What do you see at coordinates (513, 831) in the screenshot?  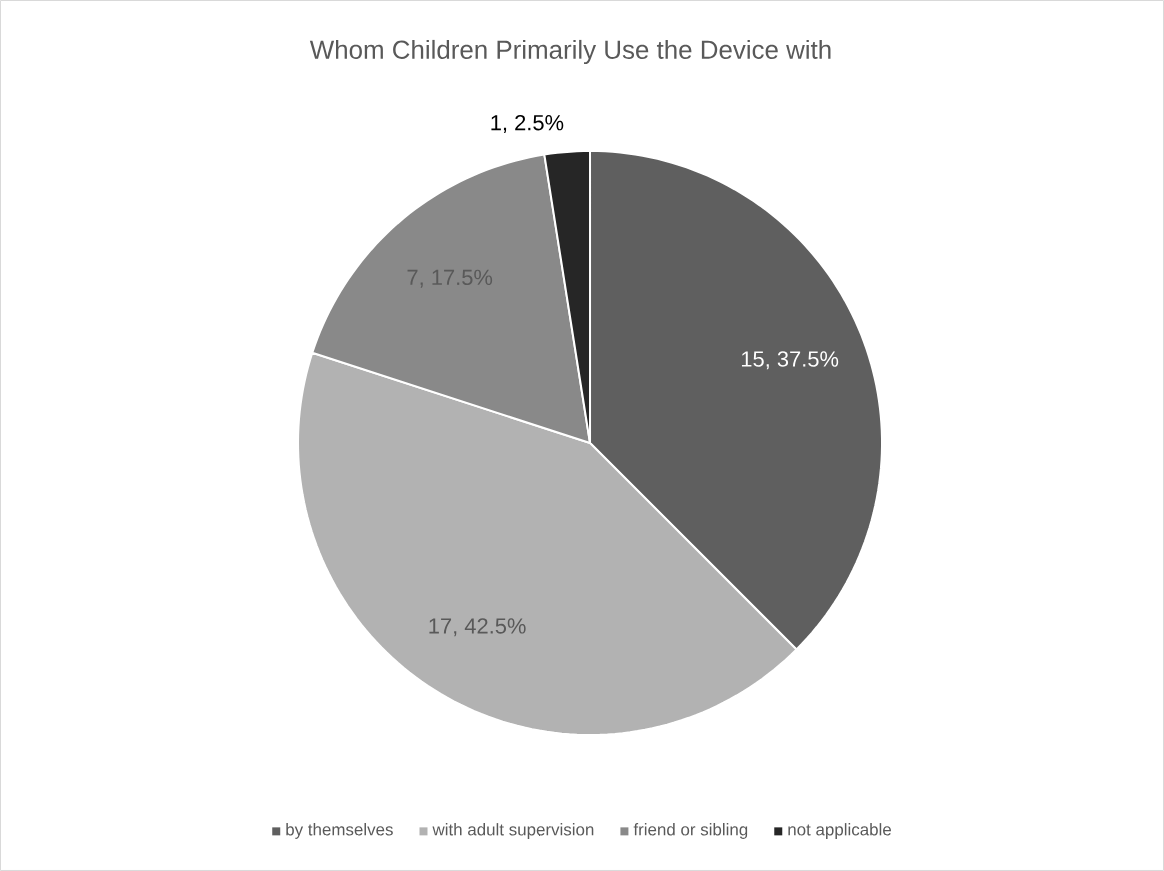 I see `legend-label: with adult supervision` at bounding box center [513, 831].